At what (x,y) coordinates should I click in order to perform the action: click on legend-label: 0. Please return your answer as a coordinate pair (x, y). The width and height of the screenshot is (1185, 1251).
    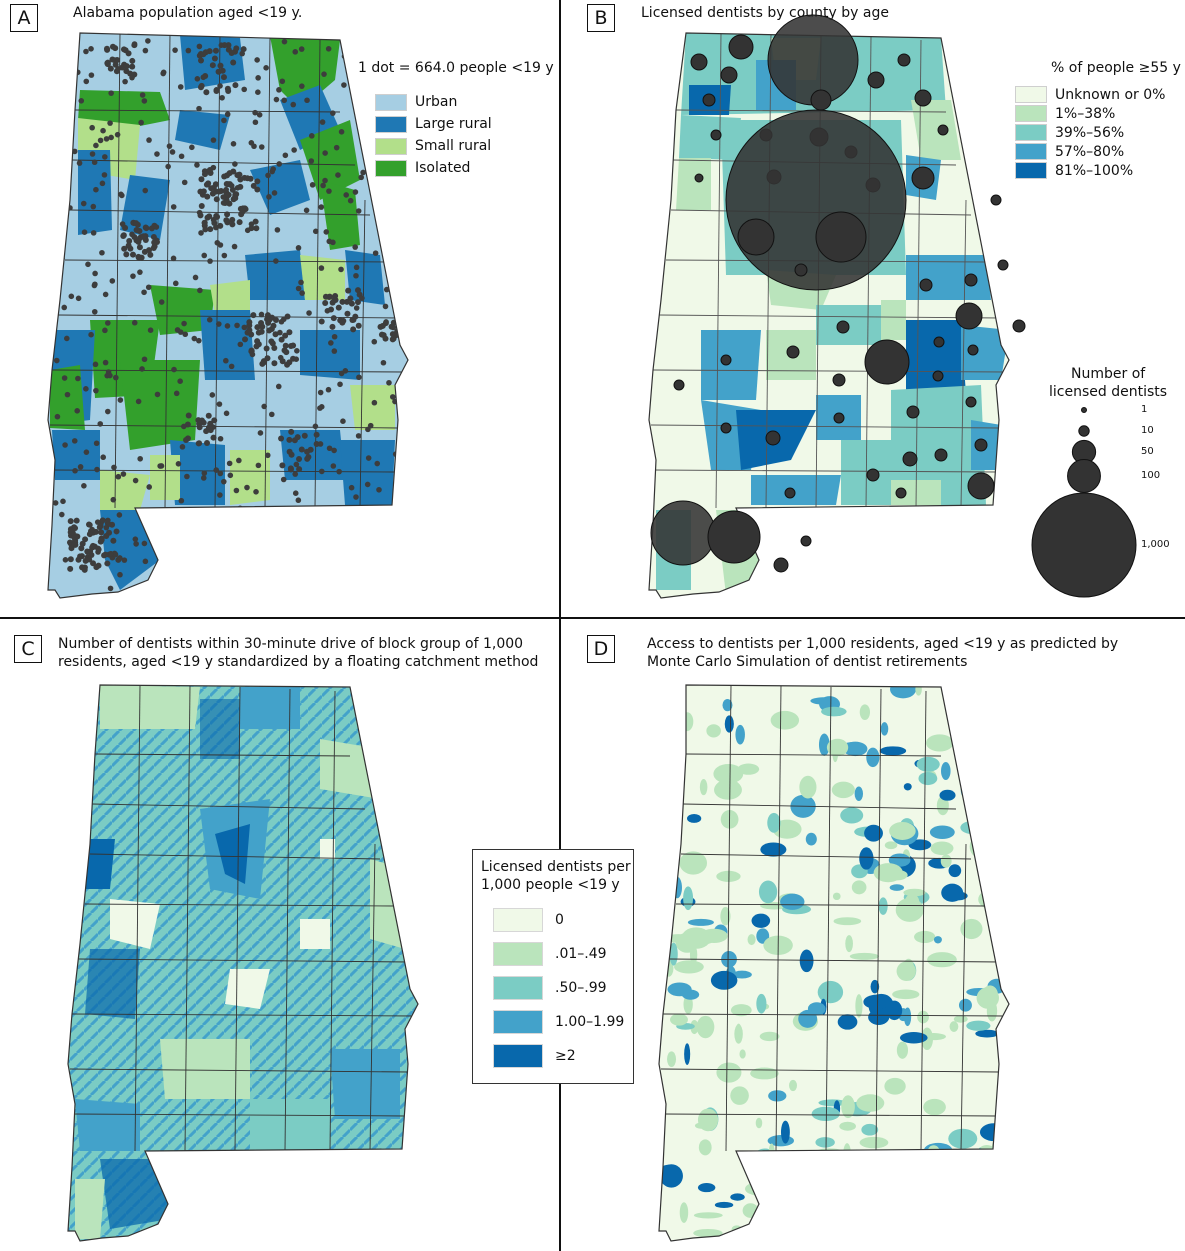
    Looking at the image, I should click on (559, 920).